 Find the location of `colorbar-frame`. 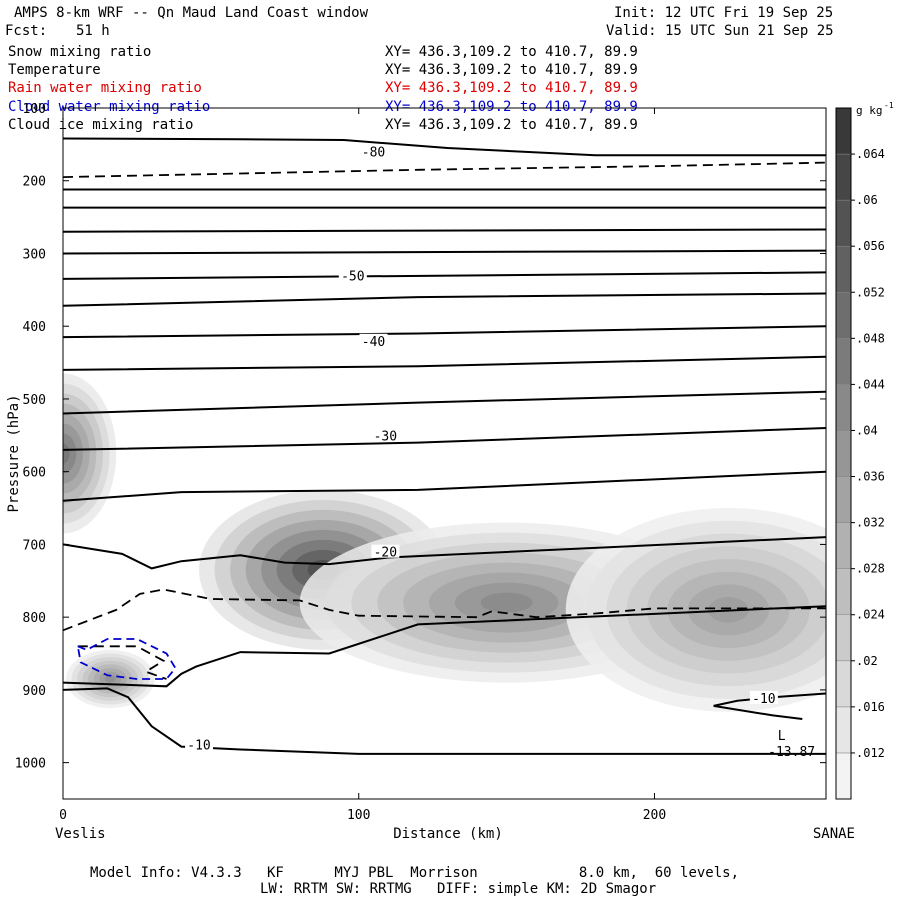

colorbar-frame is located at coordinates (843, 453).